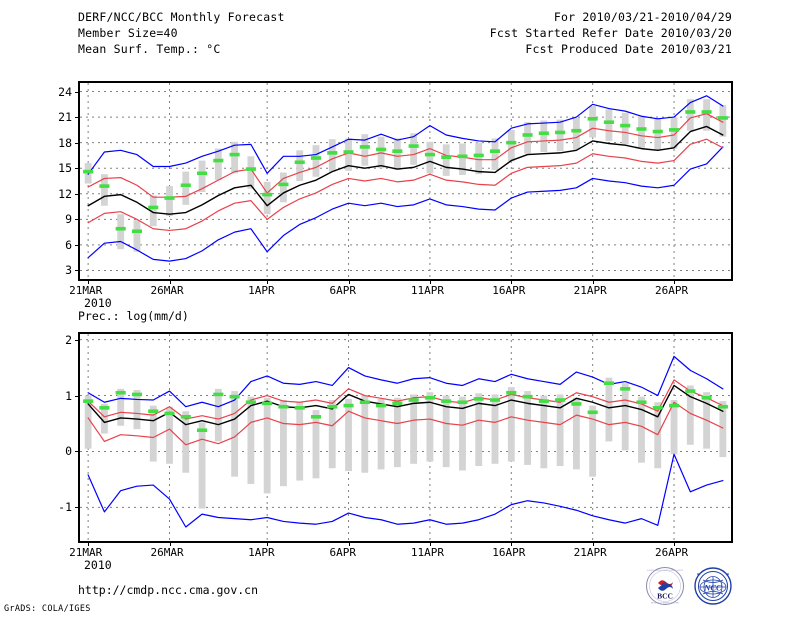 The height and width of the screenshot is (618, 800). Describe the element at coordinates (610, 33) in the screenshot. I see `fcst-started-label: Fcst Started Refer Date 2010/03/20` at that location.